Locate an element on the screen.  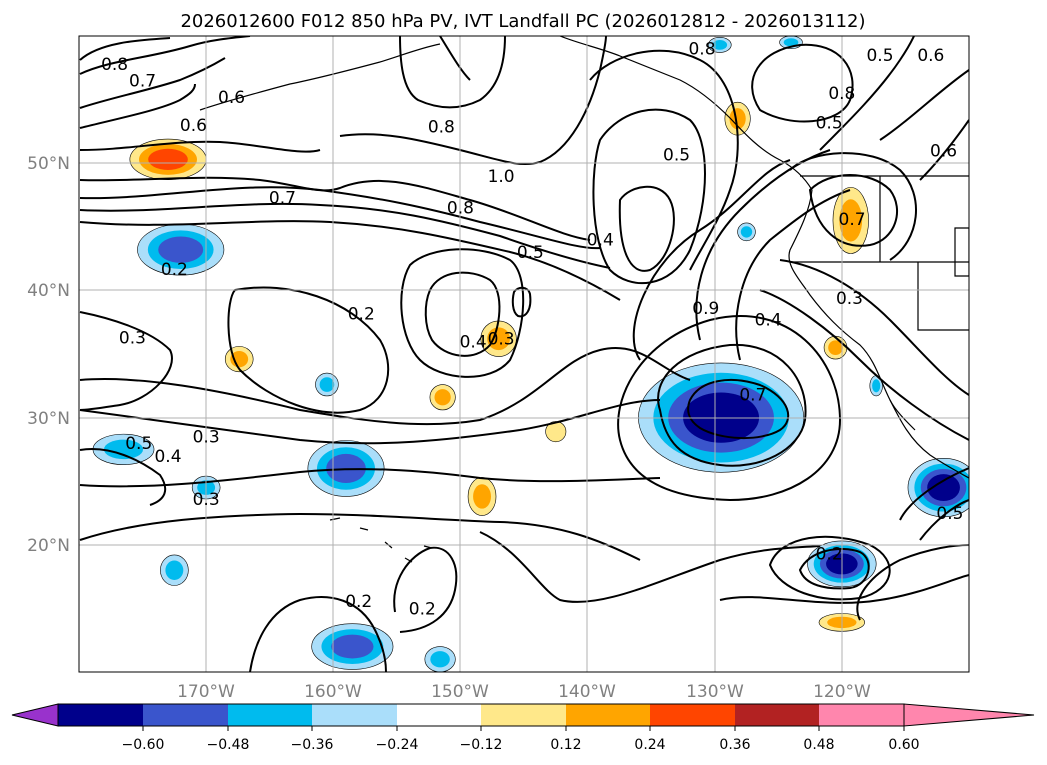
aleutian-islands is located at coordinates (320, 77).